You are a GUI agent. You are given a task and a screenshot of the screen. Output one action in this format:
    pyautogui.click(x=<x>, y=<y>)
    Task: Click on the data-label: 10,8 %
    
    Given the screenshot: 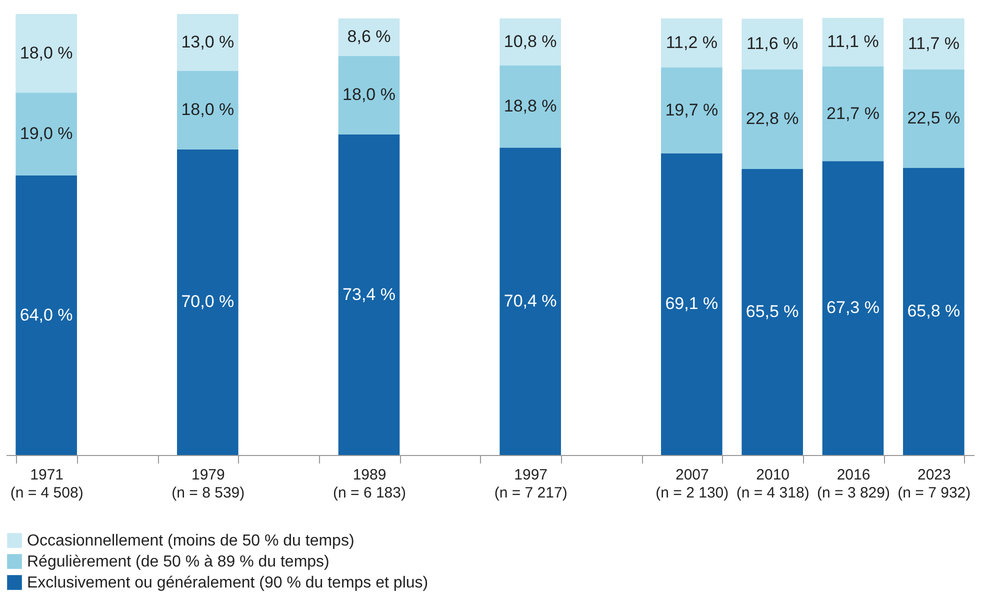 What is the action you would take?
    pyautogui.click(x=530, y=41)
    